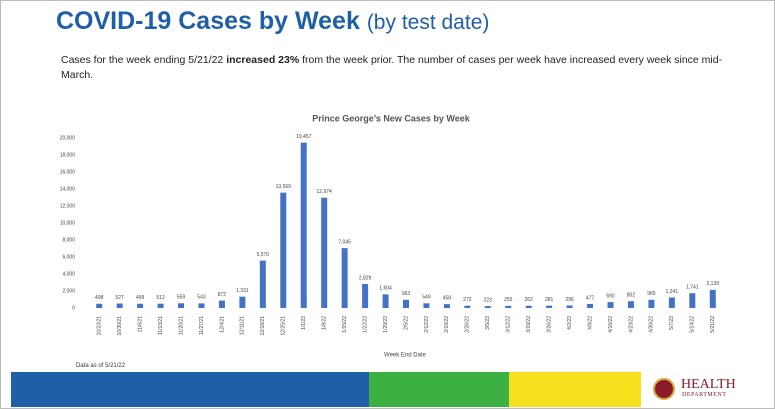 This screenshot has height=409, width=775. What do you see at coordinates (99, 298) in the screenshot?
I see `value-label: 498` at bounding box center [99, 298].